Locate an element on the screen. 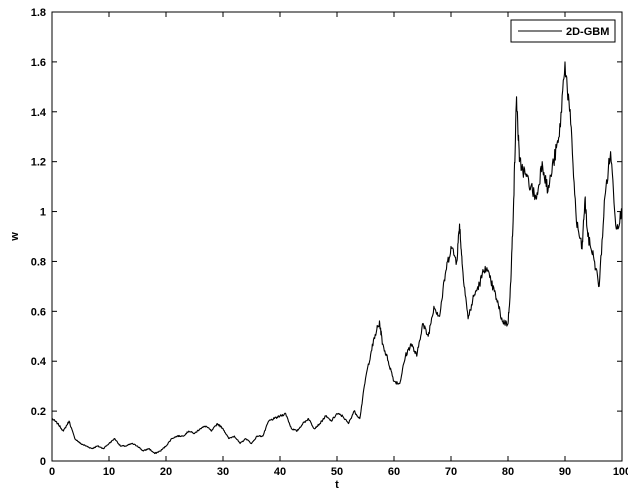 This screenshot has width=628, height=490. x-tick-label: 80 is located at coordinates (508, 472).